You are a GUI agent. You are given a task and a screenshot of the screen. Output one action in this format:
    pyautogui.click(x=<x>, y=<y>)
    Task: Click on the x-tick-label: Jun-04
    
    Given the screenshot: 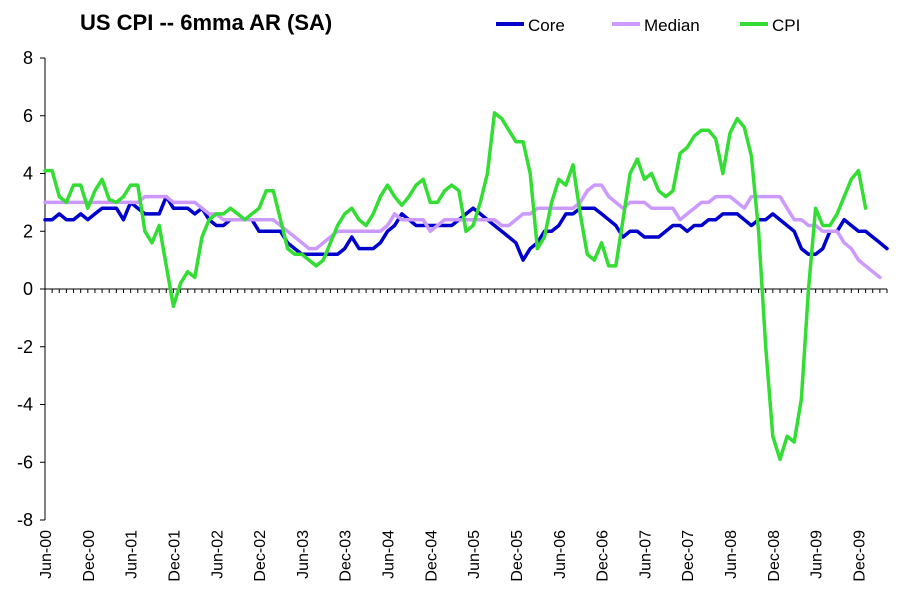 What is the action you would take?
    pyautogui.click(x=389, y=554)
    